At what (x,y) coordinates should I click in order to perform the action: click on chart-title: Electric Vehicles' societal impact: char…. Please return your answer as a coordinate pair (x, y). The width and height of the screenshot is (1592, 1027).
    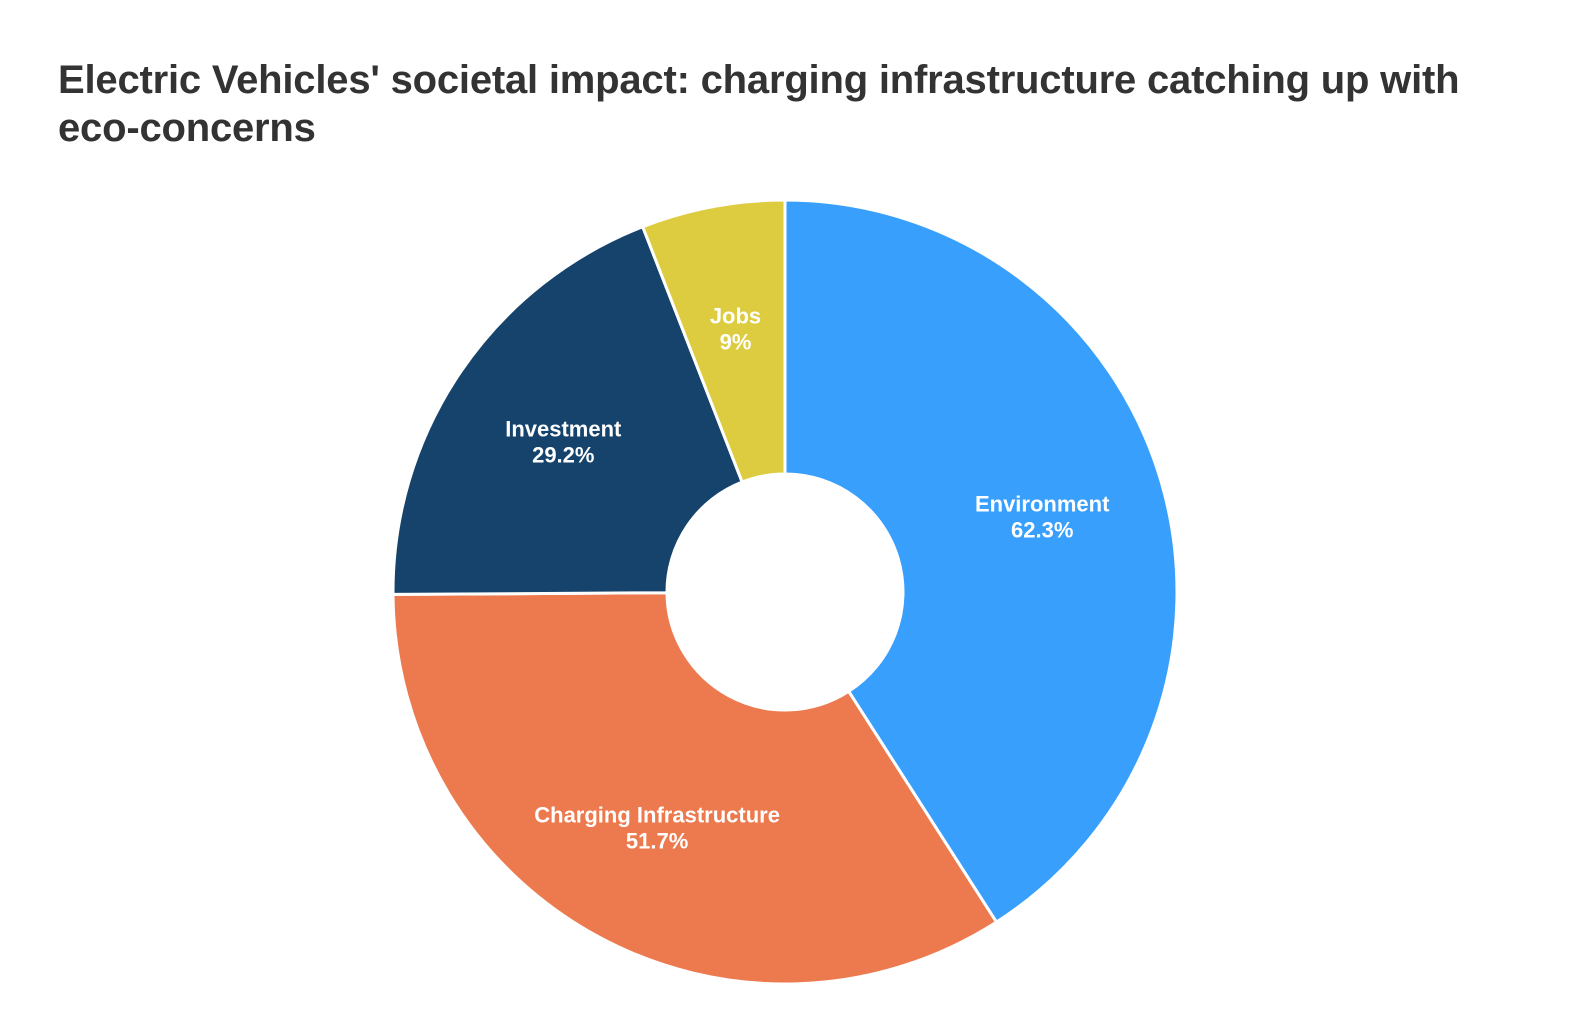
    Looking at the image, I should click on (759, 104).